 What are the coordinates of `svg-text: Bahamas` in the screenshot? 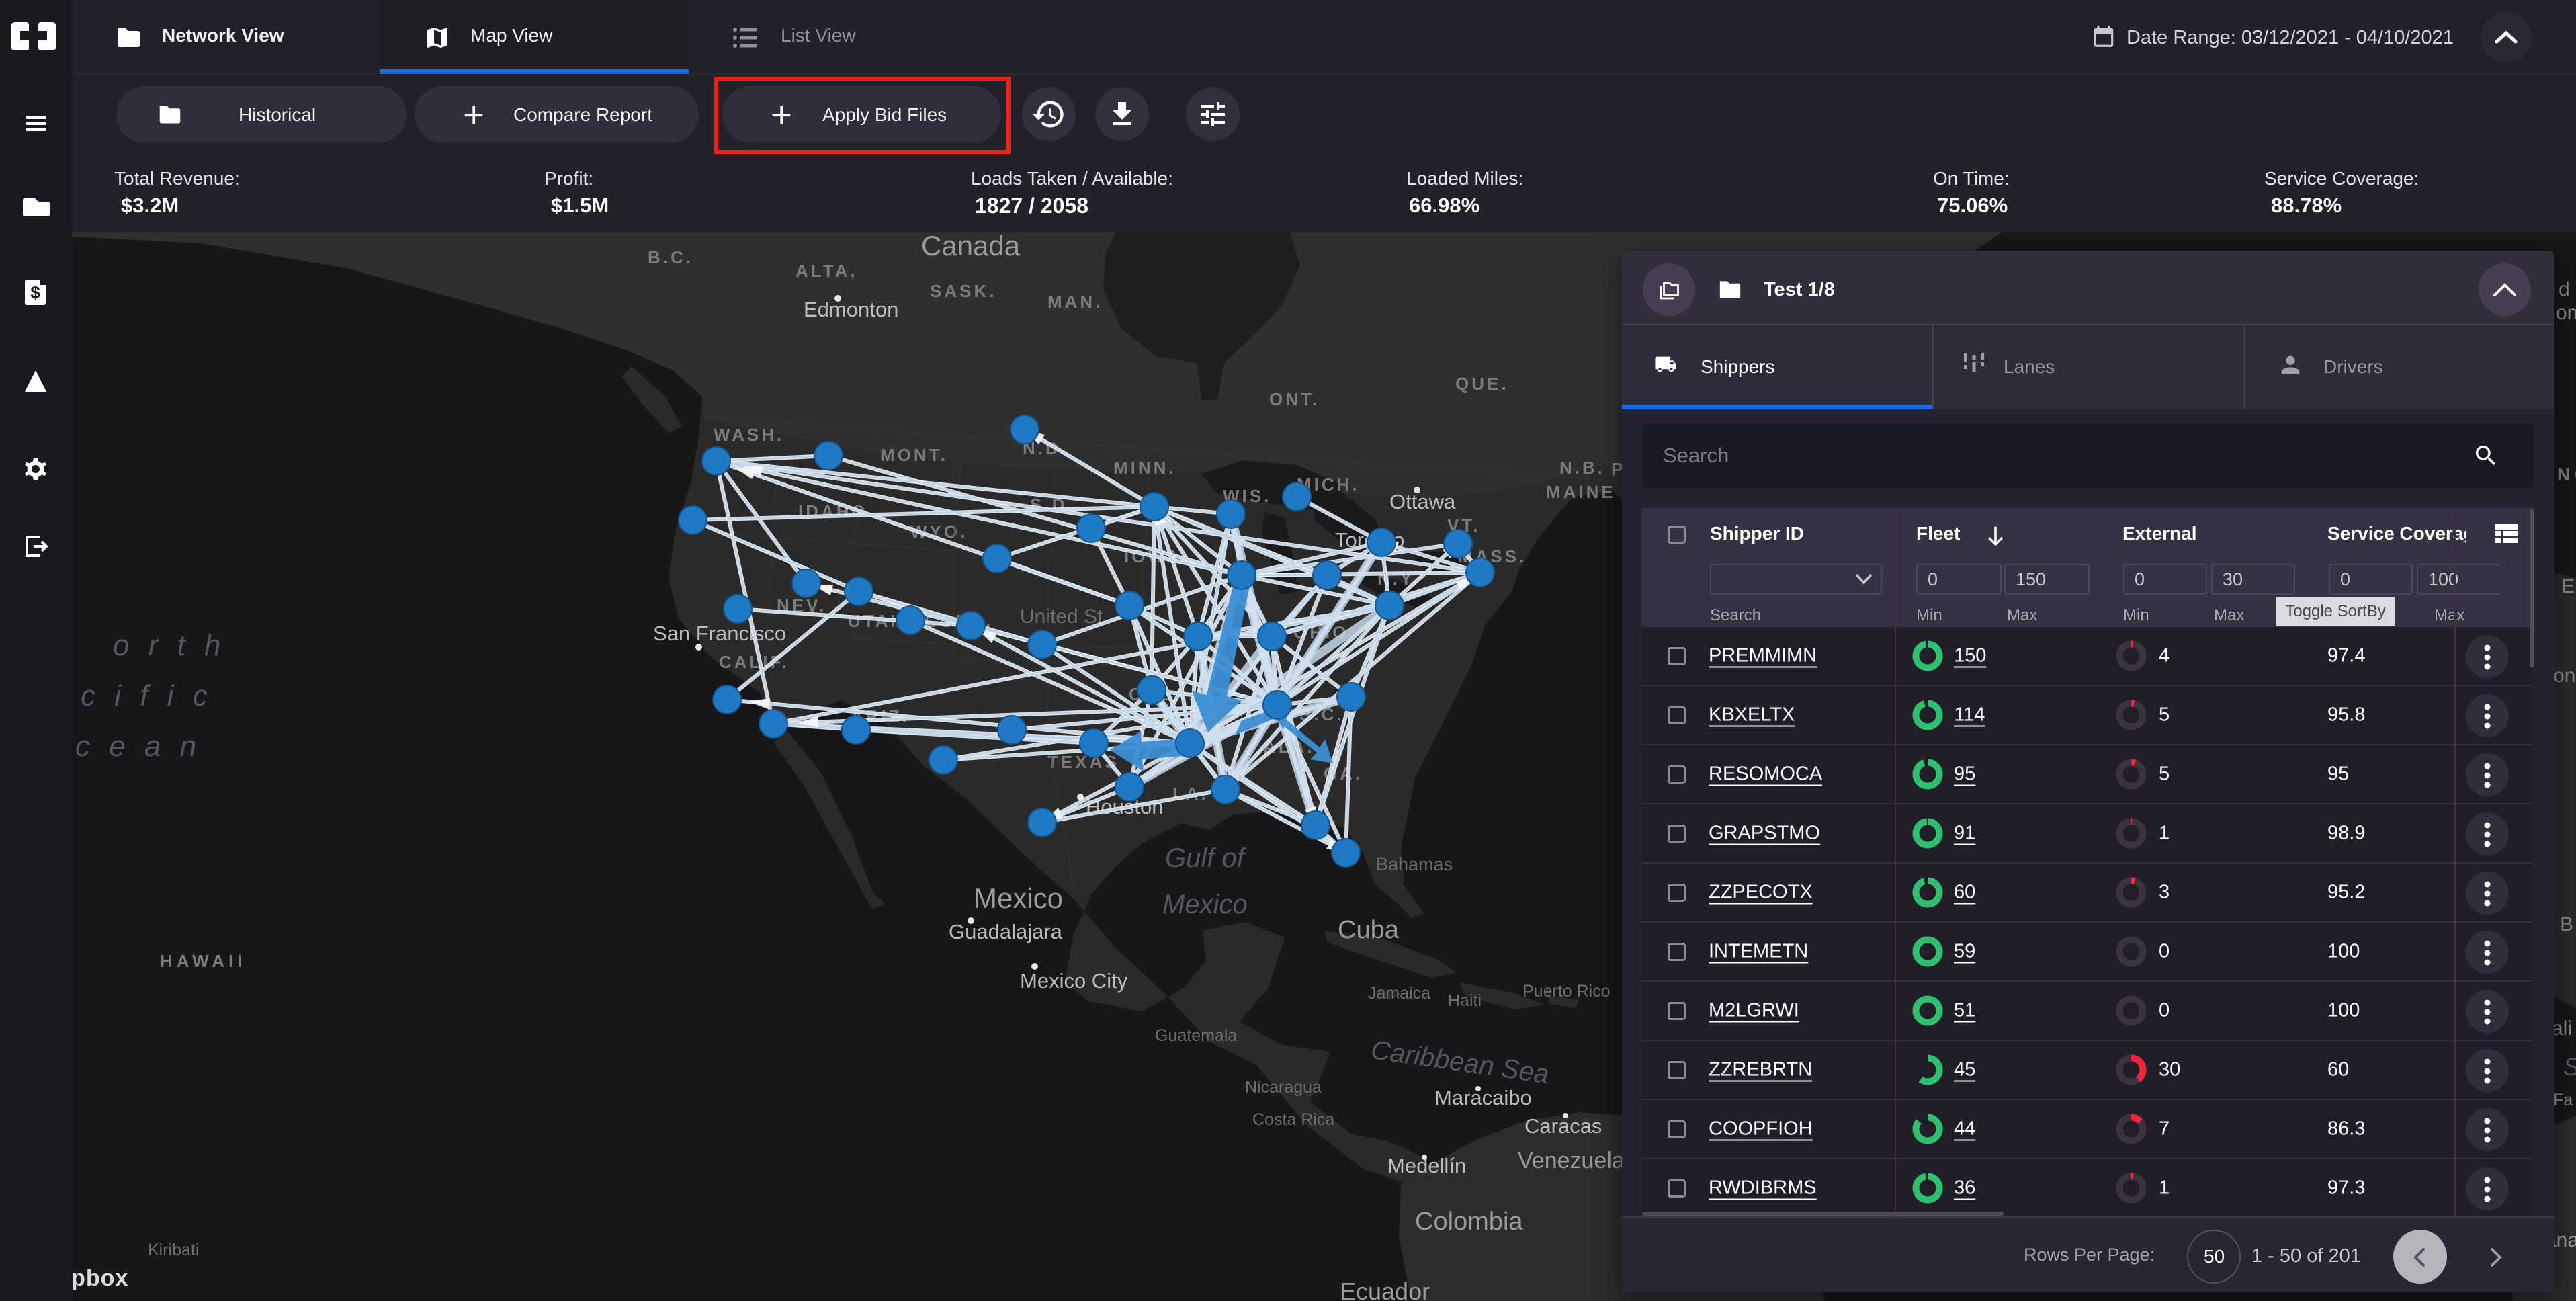 It's located at (1414, 864).